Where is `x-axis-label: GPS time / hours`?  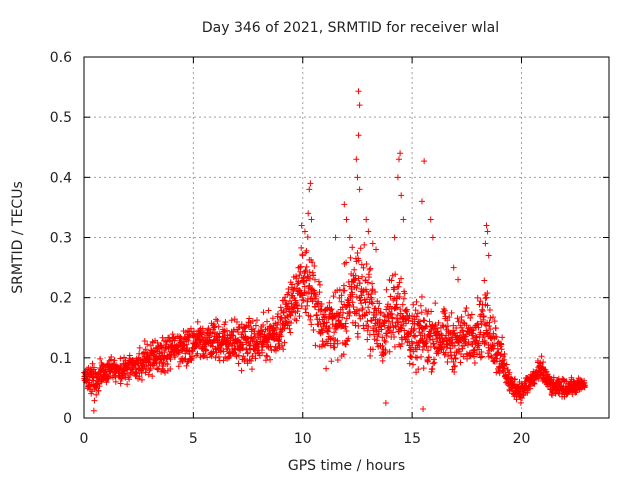 x-axis-label: GPS time / hours is located at coordinates (346, 466).